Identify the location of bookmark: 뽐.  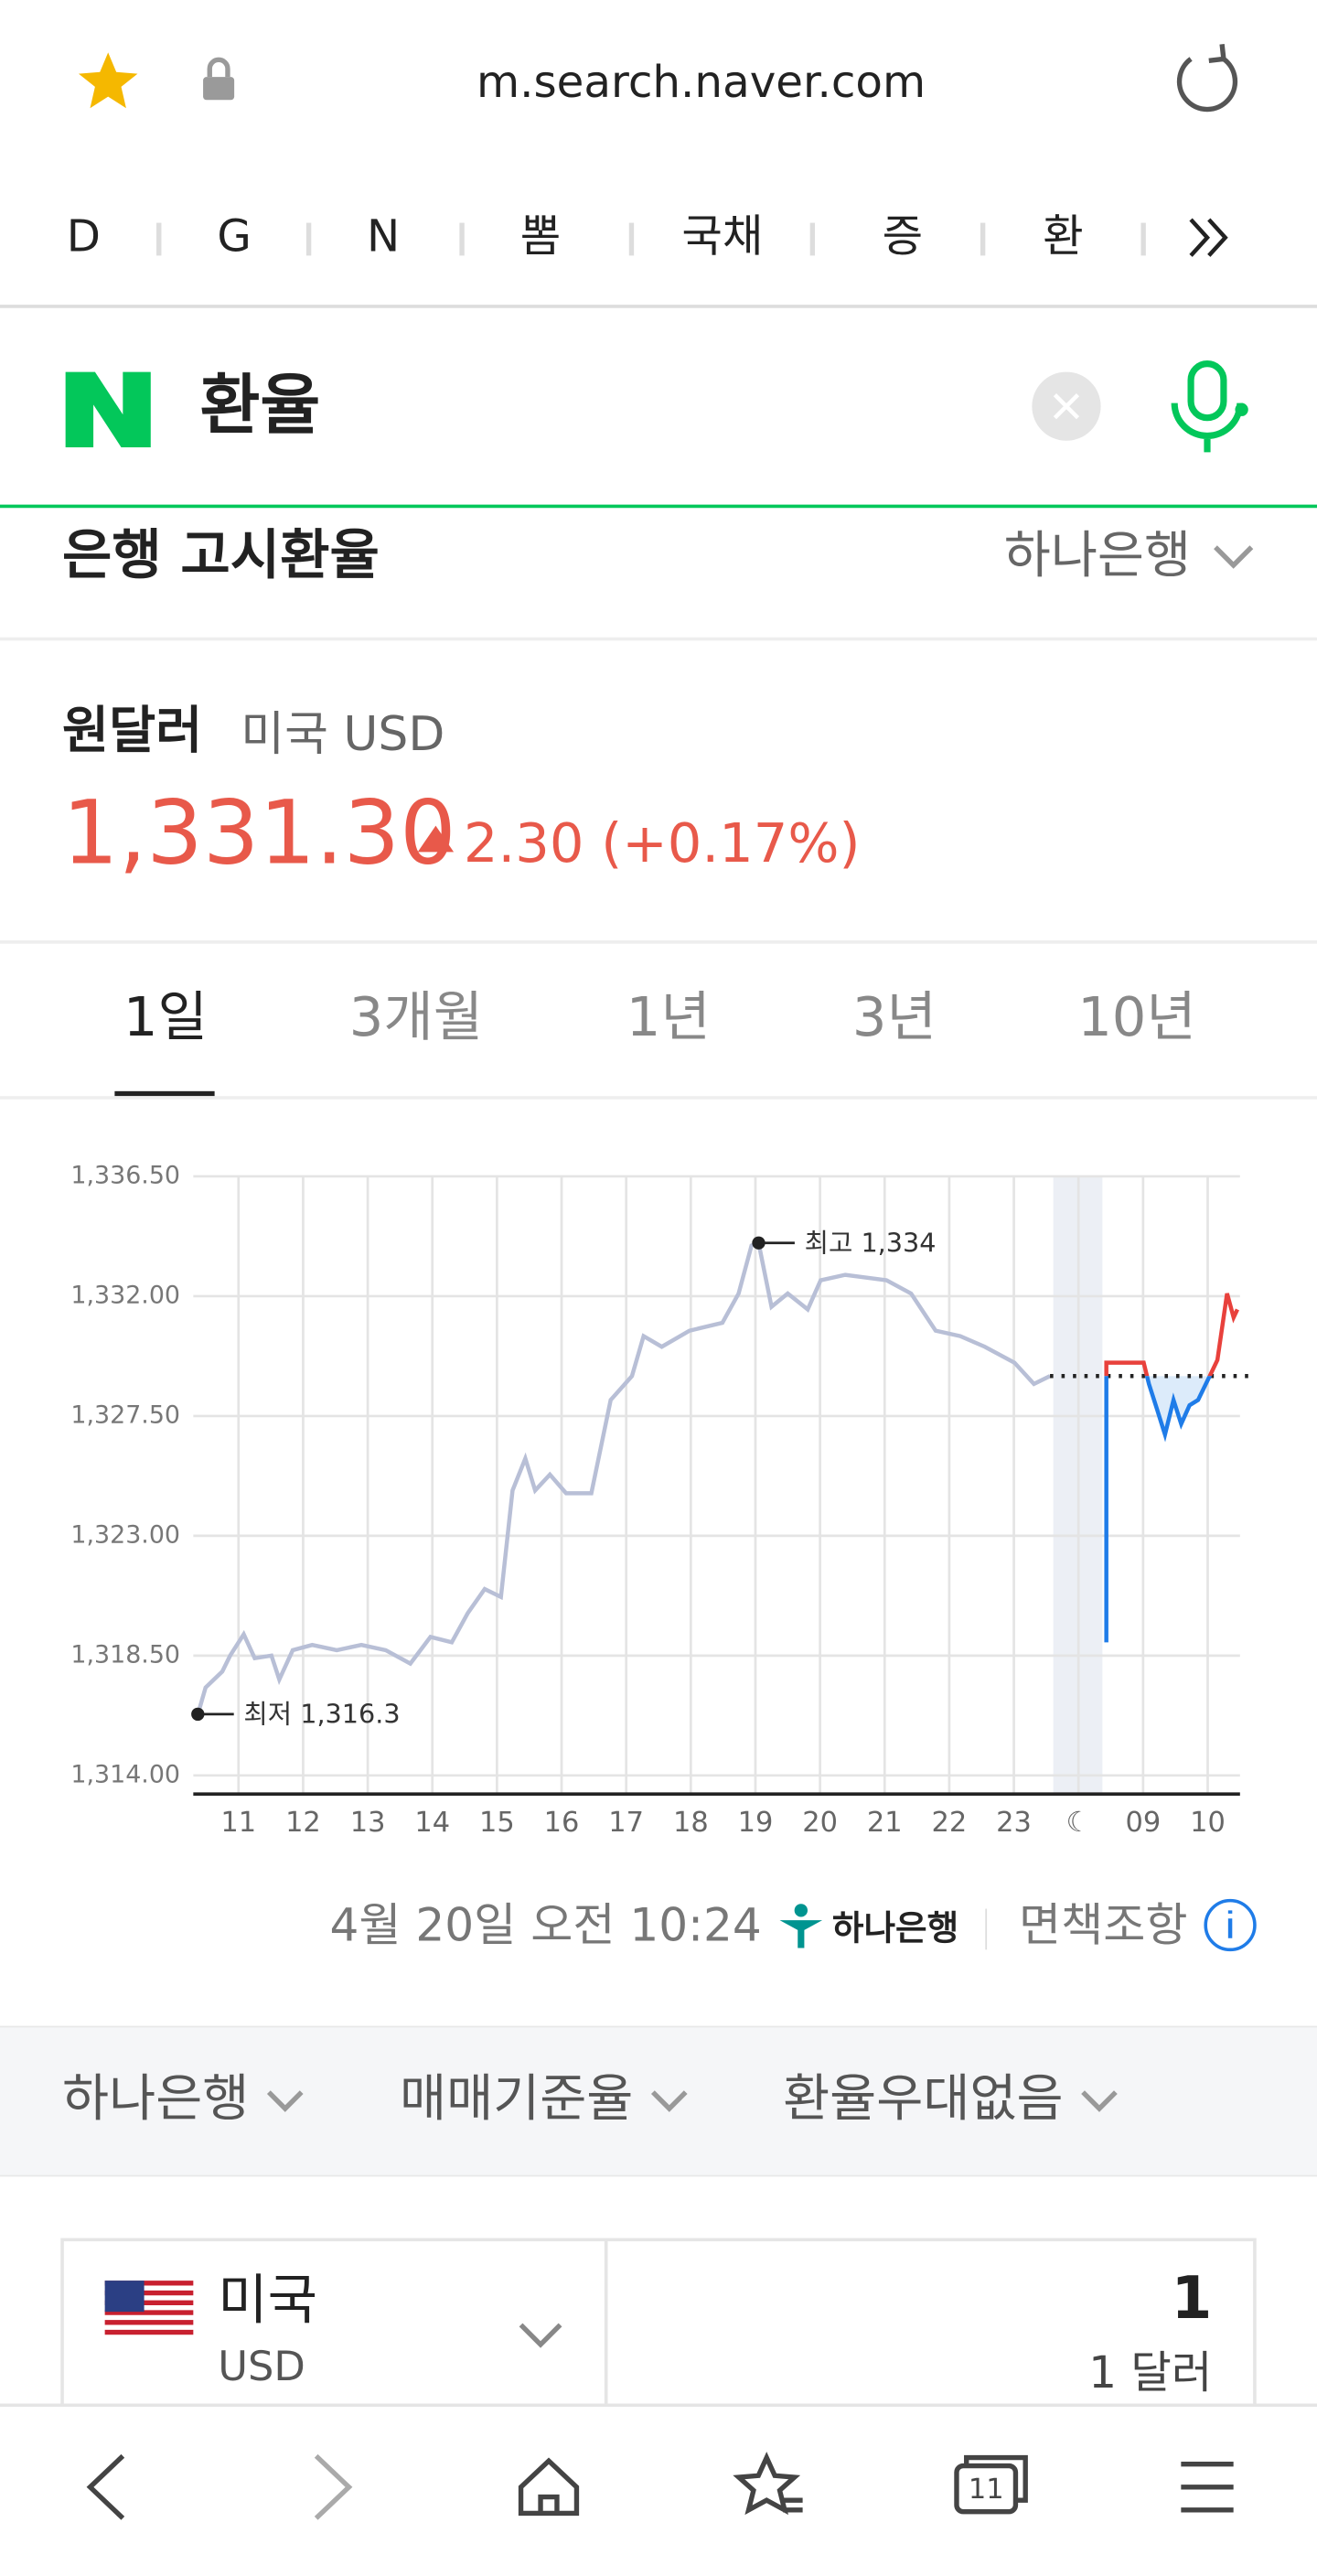
(540, 236).